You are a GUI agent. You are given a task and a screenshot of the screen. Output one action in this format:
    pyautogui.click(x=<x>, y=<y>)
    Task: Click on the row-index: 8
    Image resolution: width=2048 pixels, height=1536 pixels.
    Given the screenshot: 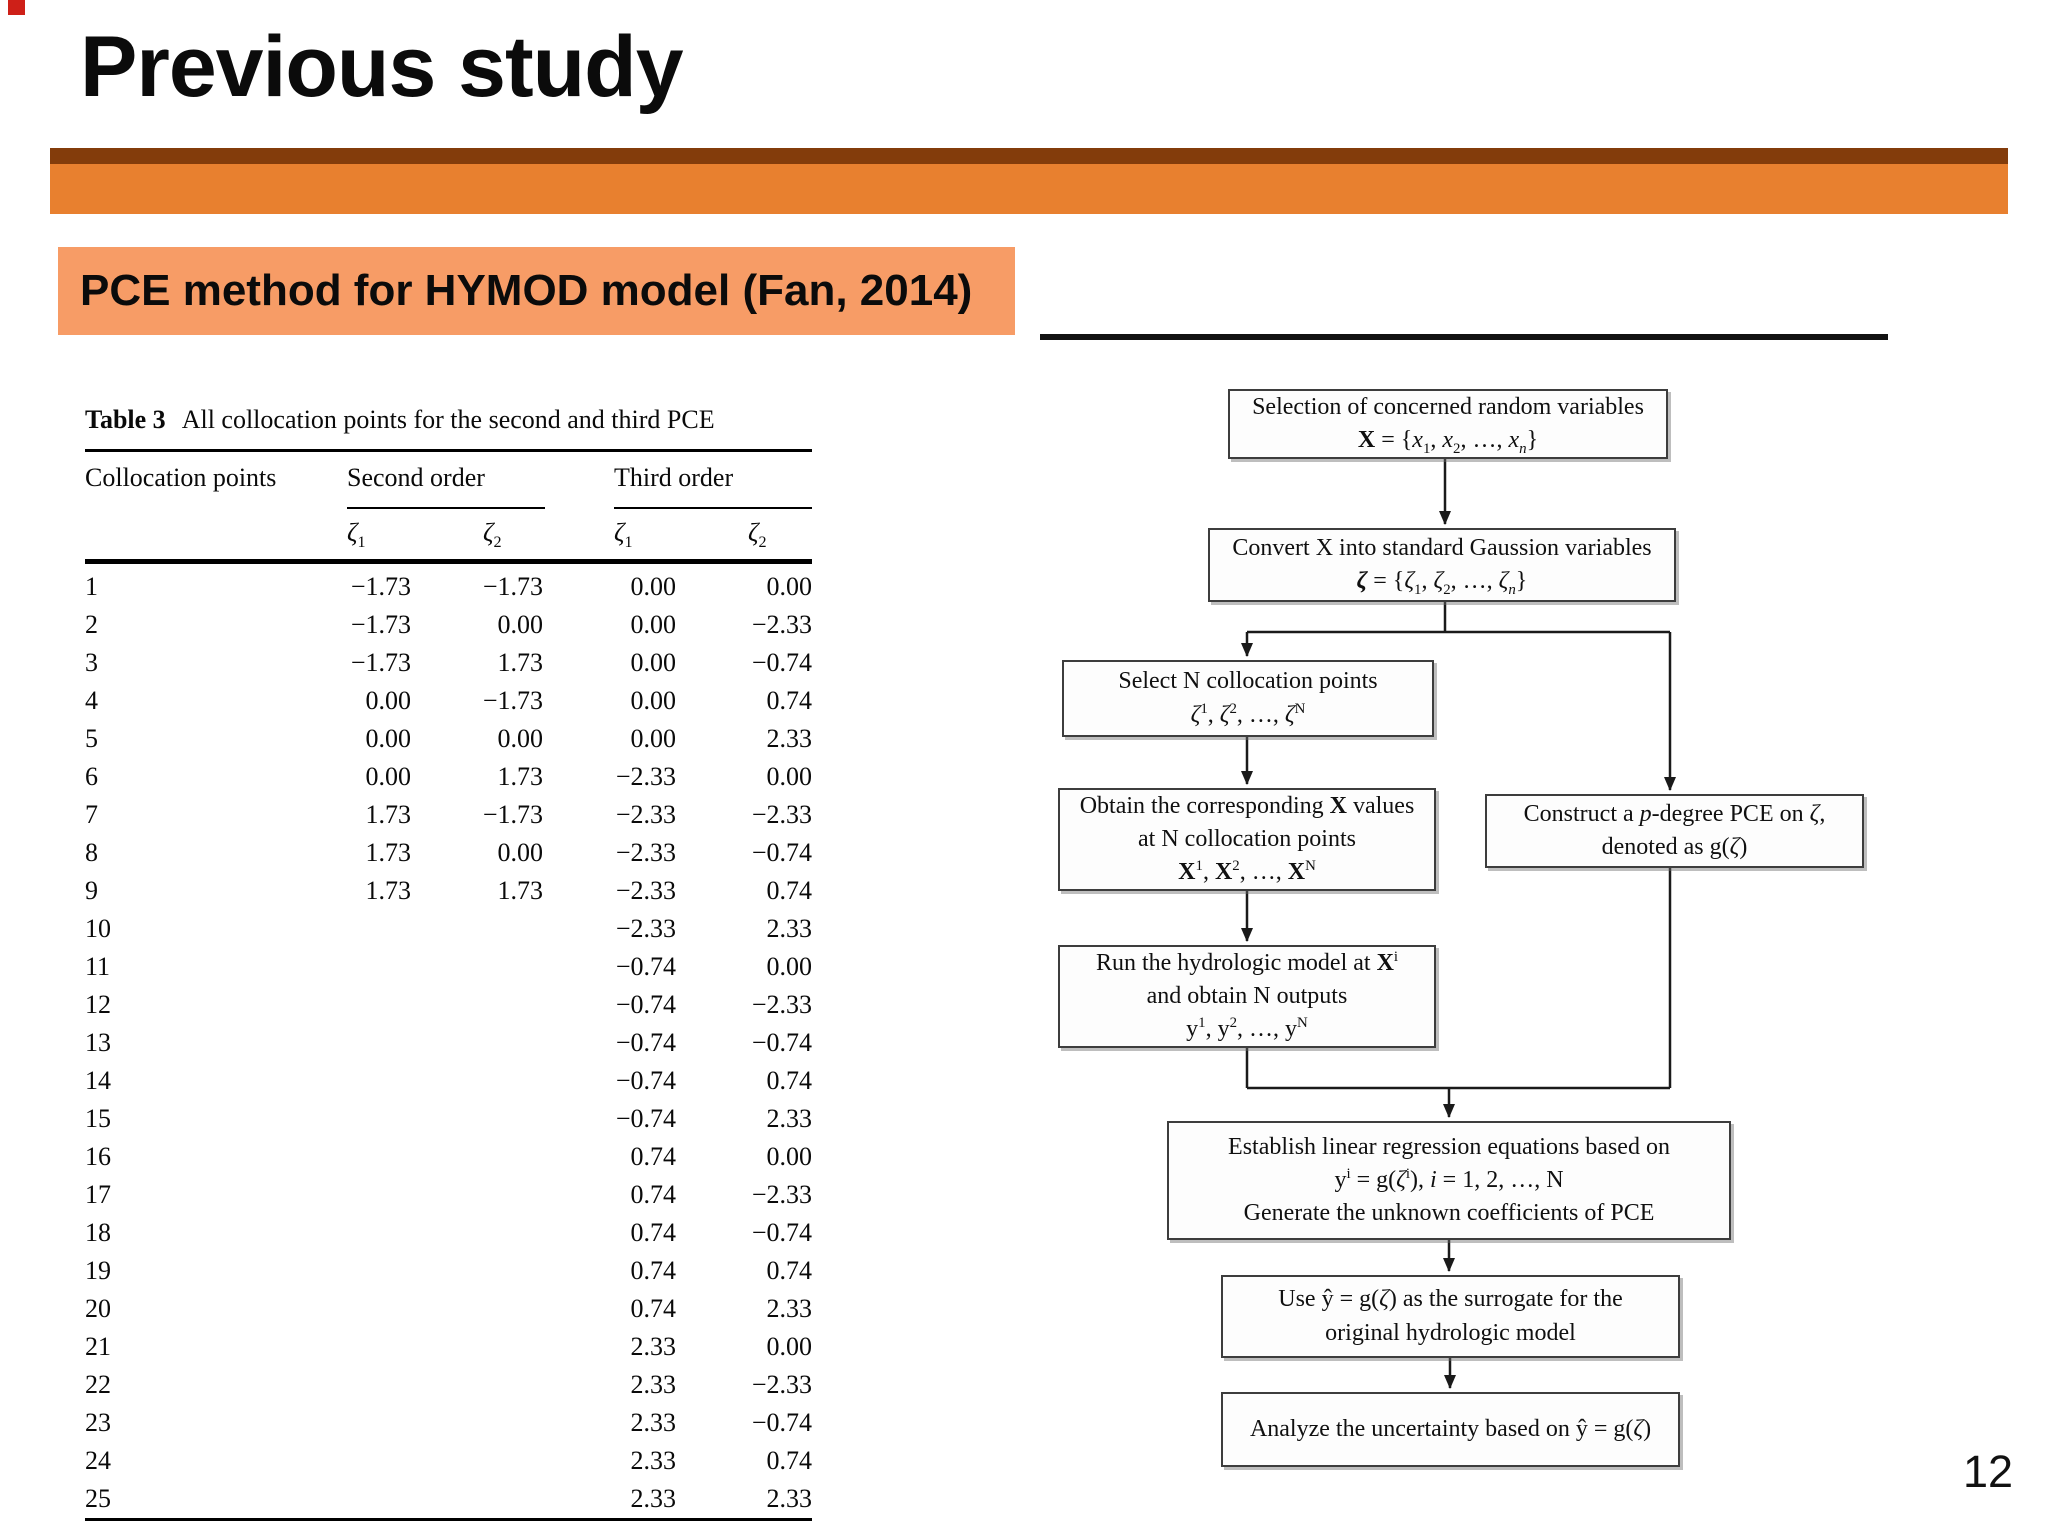 What is the action you would take?
    pyautogui.click(x=91, y=852)
    